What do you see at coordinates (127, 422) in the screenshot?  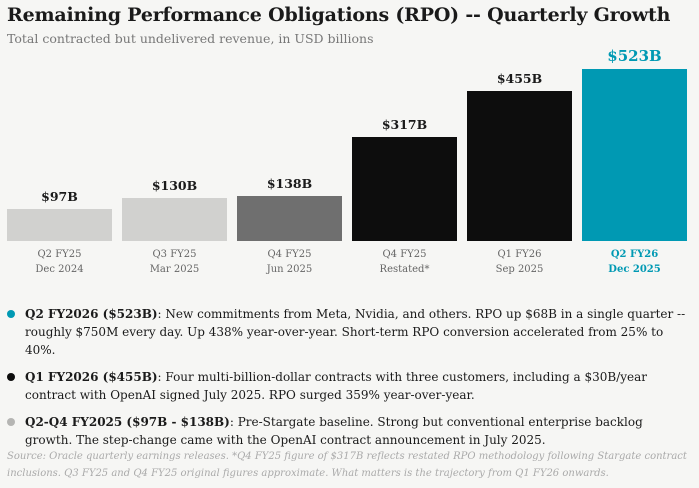 I see `note-heading: Q2-Q4 FY2025 ($97B - $138B)` at bounding box center [127, 422].